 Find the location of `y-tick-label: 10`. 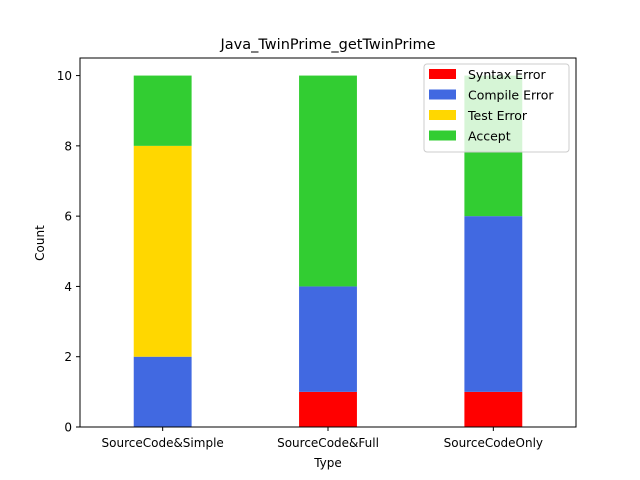

y-tick-label: 10 is located at coordinates (64, 76).